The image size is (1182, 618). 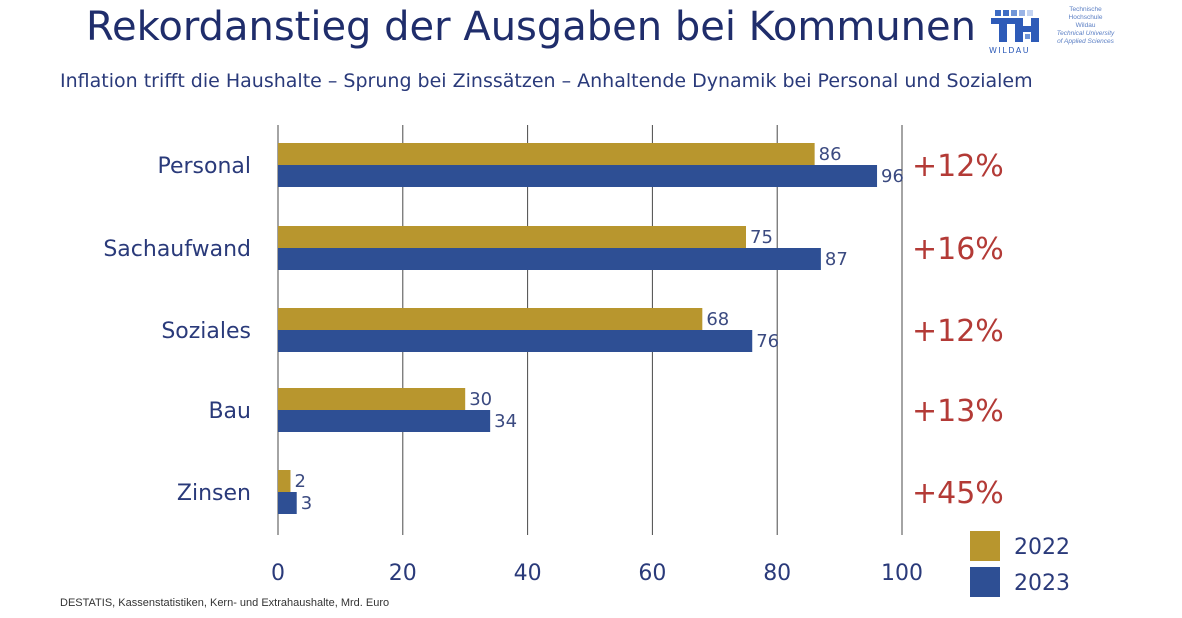 I want to click on legend-label: 2023, so click(x=1042, y=583).